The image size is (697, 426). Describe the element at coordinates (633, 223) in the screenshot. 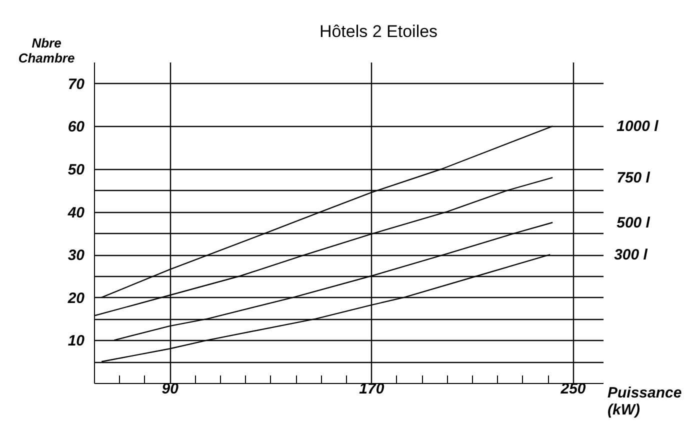

I see `text: 500 l` at that location.